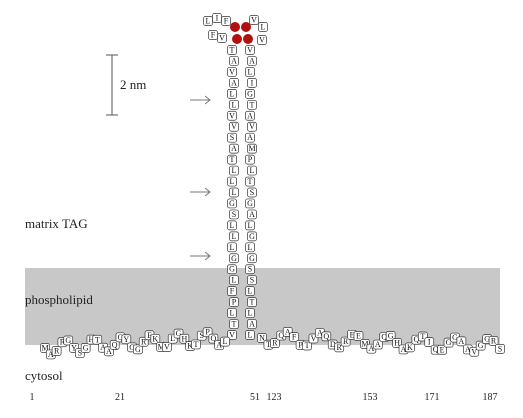 This screenshot has height=418, width=523. I want to click on scale-bar, so click(112, 85).